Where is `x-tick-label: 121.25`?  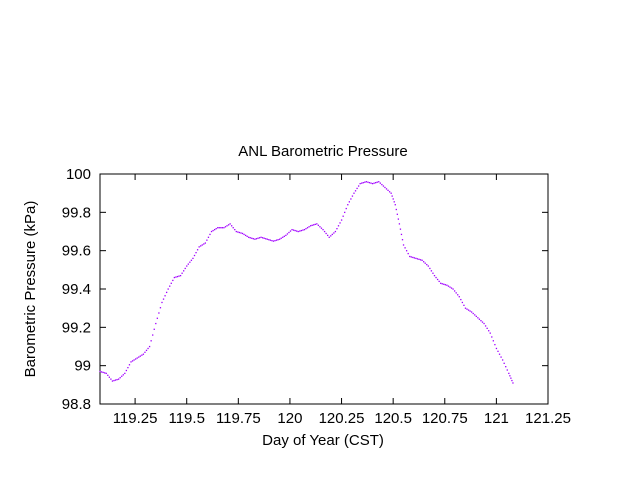 x-tick-label: 121.25 is located at coordinates (548, 418).